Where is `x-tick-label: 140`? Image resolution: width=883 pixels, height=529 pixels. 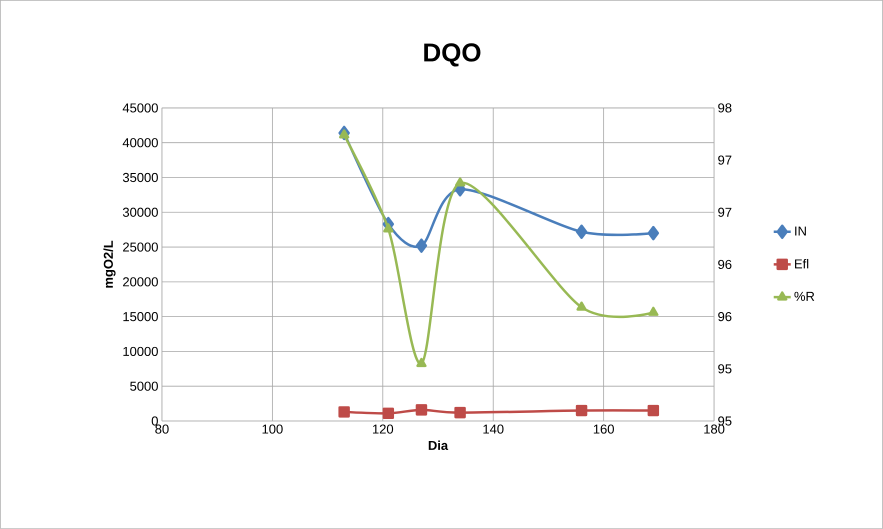 x-tick-label: 140 is located at coordinates (493, 429).